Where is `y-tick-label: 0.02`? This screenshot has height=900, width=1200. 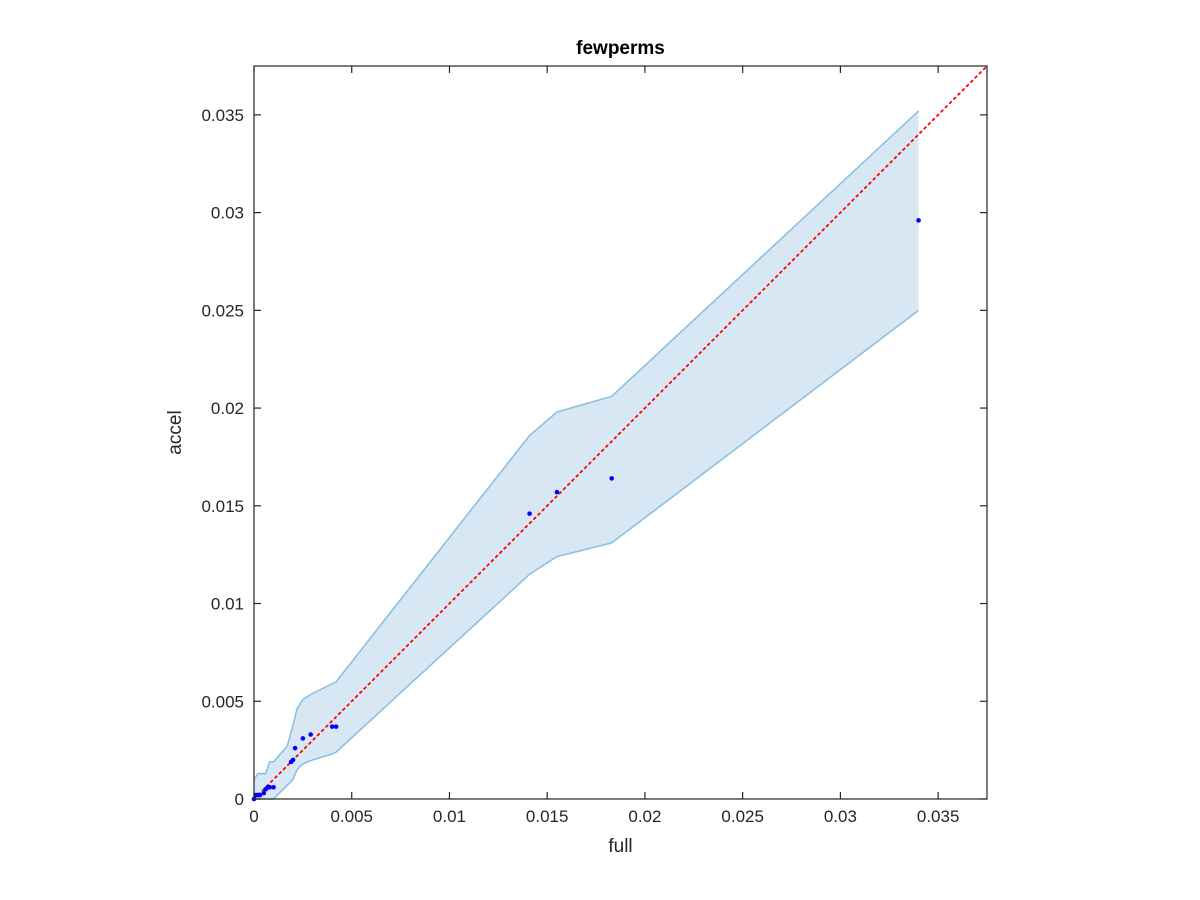
y-tick-label: 0.02 is located at coordinates (227, 408).